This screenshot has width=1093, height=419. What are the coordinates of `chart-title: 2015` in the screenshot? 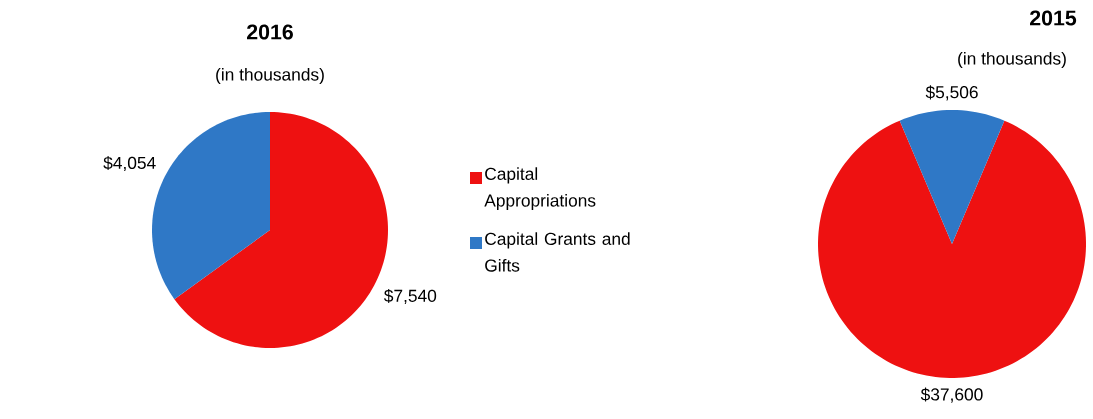 It's located at (1053, 18).